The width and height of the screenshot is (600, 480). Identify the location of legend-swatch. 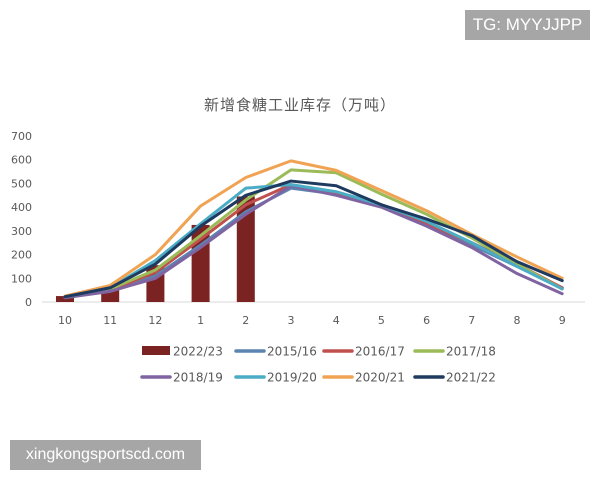
(156, 350).